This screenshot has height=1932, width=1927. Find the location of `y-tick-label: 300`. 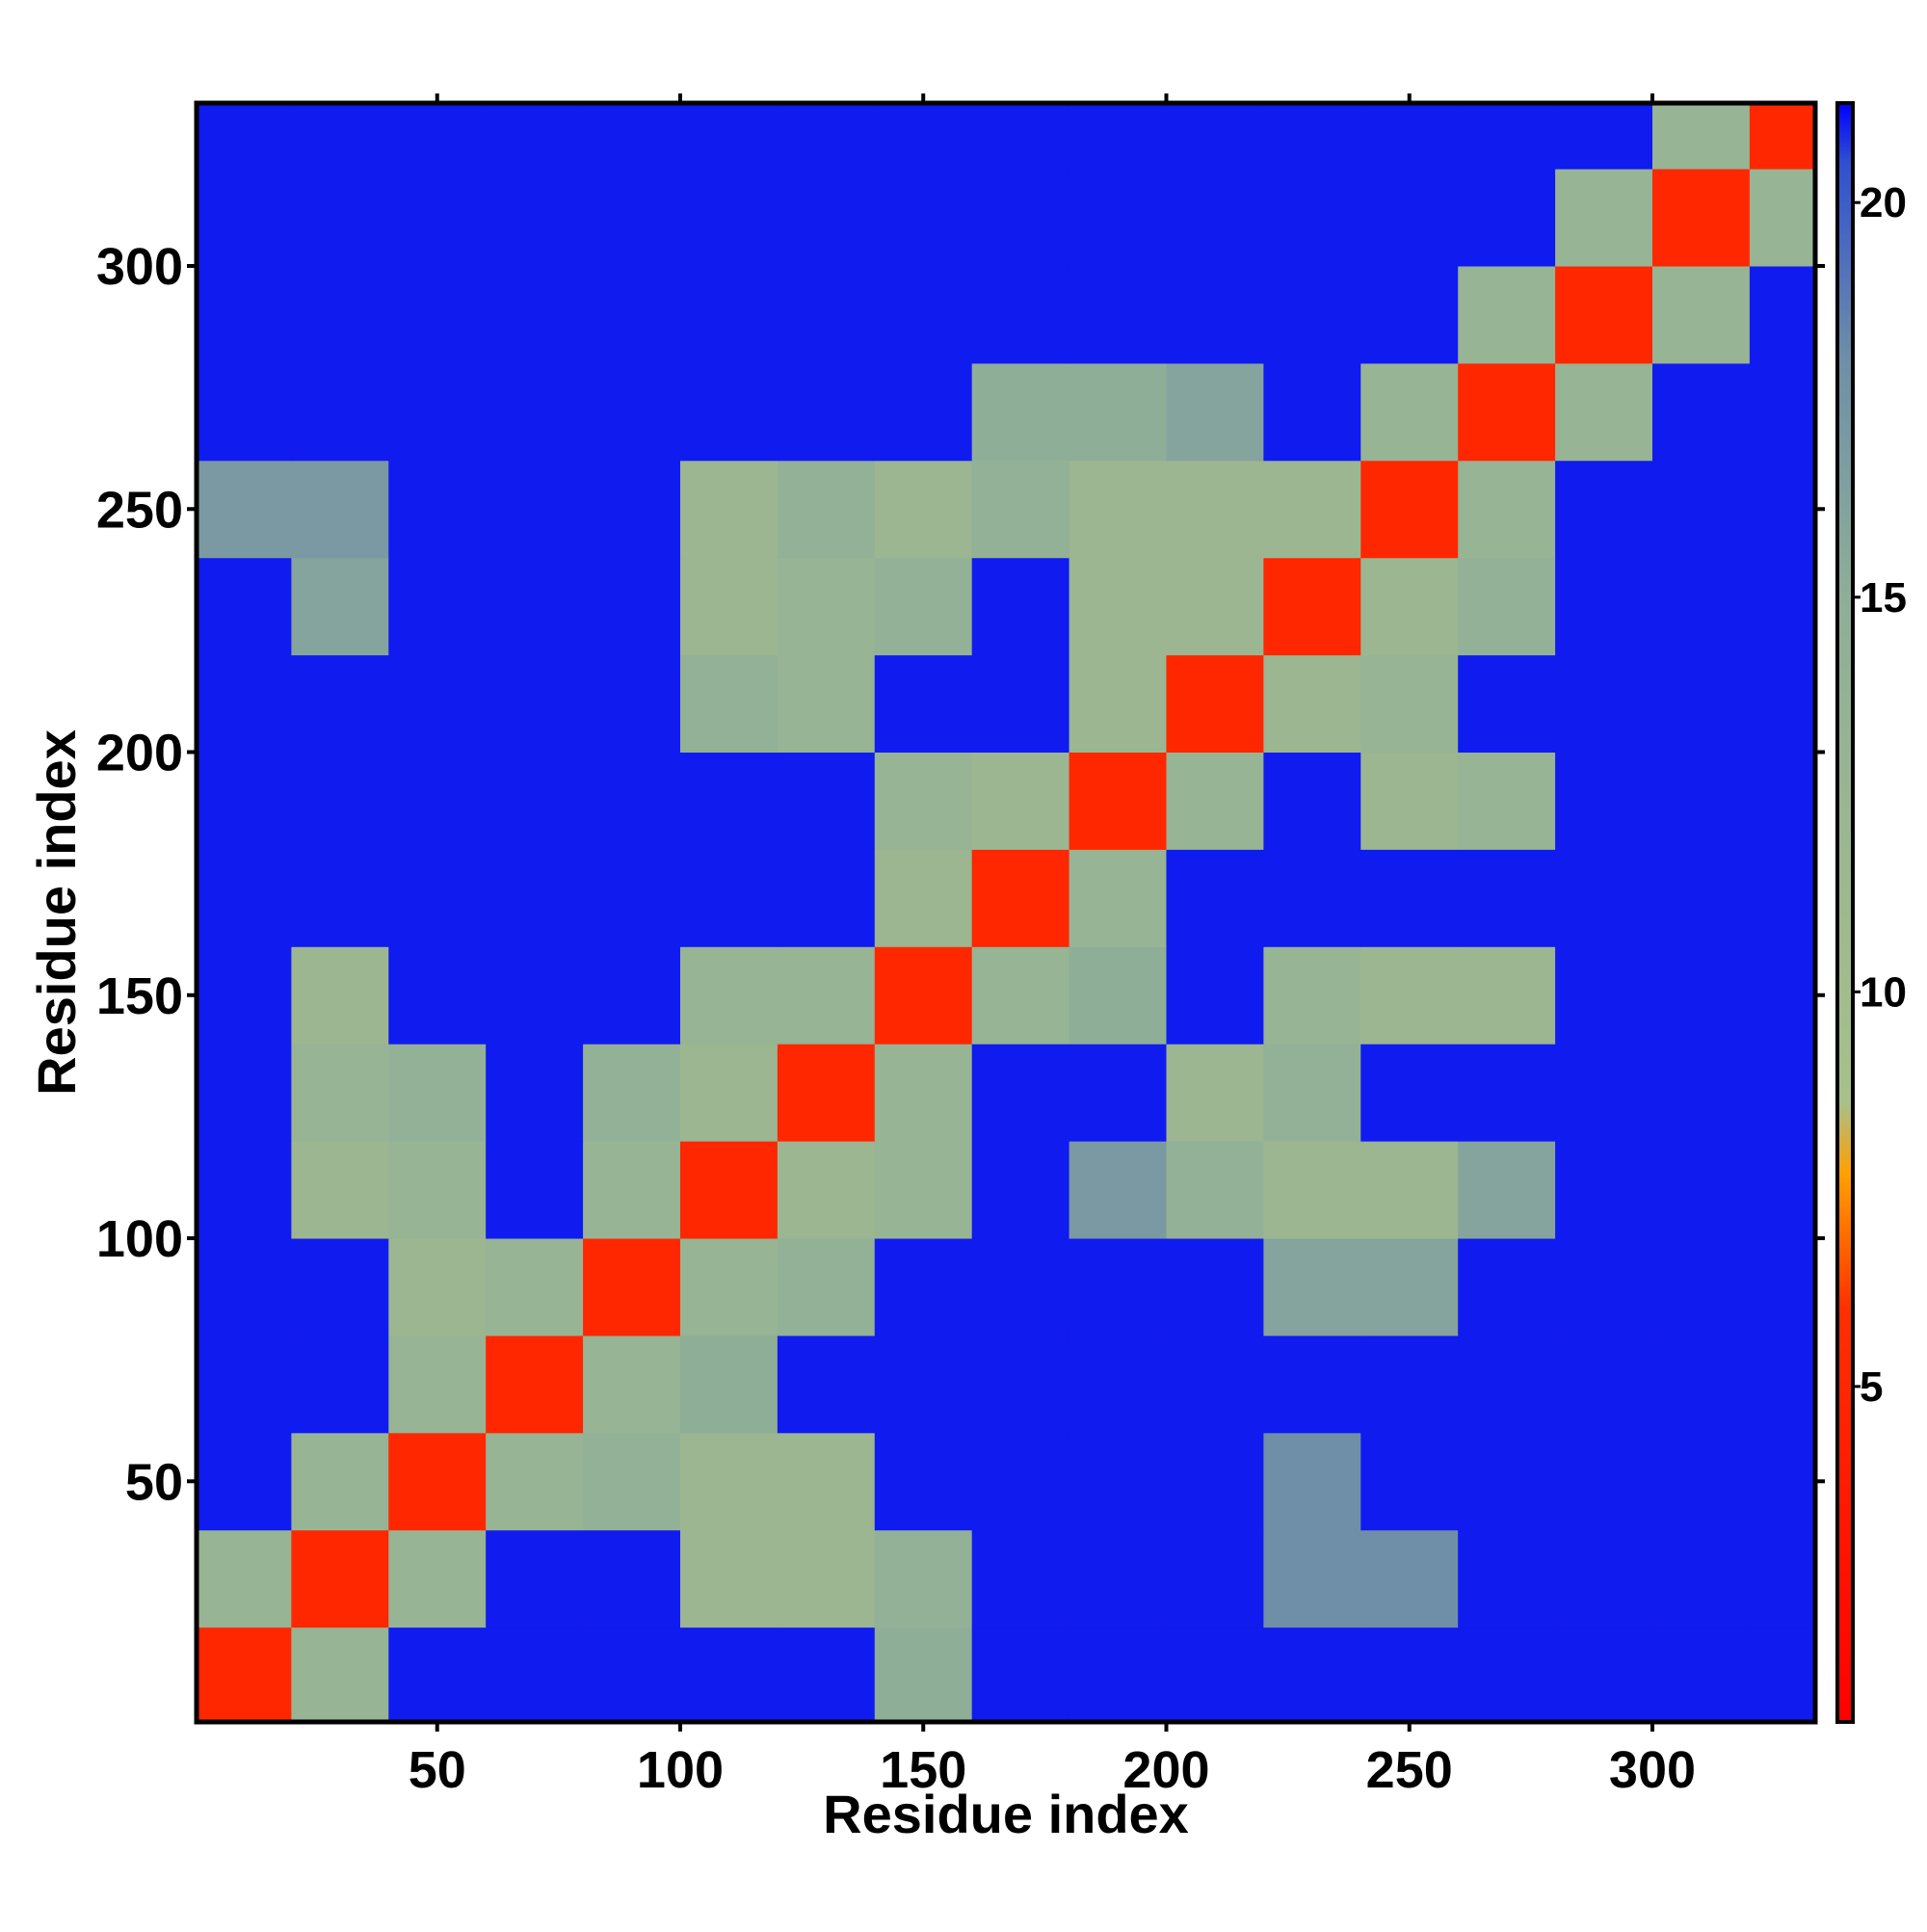

y-tick-label: 300 is located at coordinates (139, 267).